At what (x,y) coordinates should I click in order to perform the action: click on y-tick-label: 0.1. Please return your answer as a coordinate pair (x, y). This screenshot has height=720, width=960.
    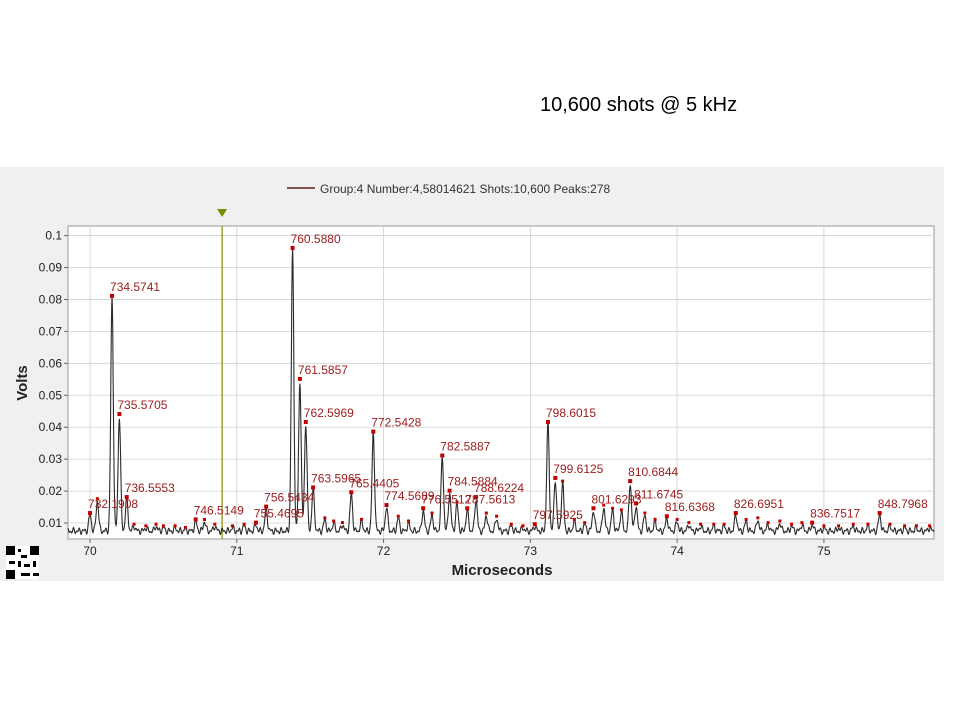
    Looking at the image, I should click on (53, 236).